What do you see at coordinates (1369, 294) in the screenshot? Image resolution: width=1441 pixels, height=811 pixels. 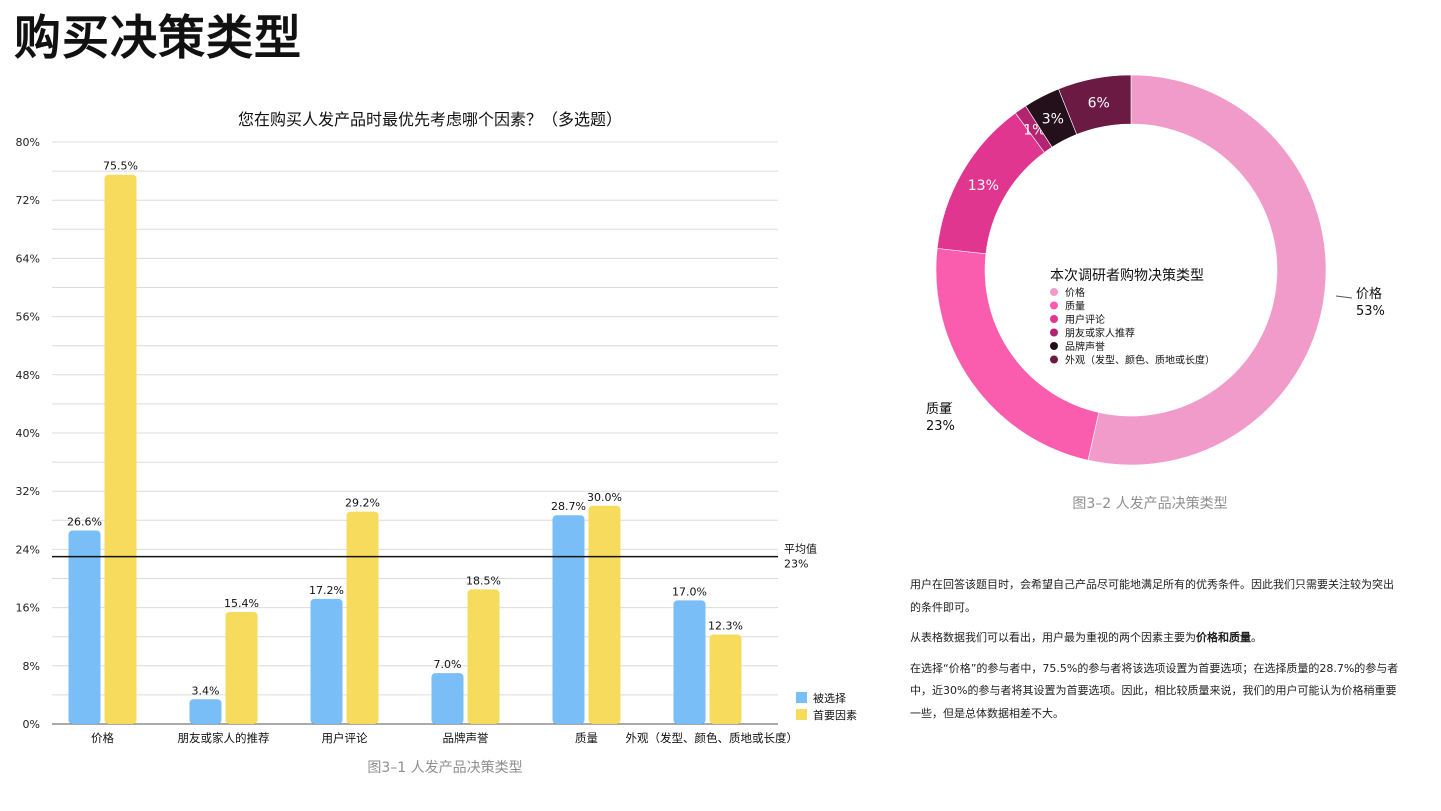 I see `donut-outside-label: 价格` at bounding box center [1369, 294].